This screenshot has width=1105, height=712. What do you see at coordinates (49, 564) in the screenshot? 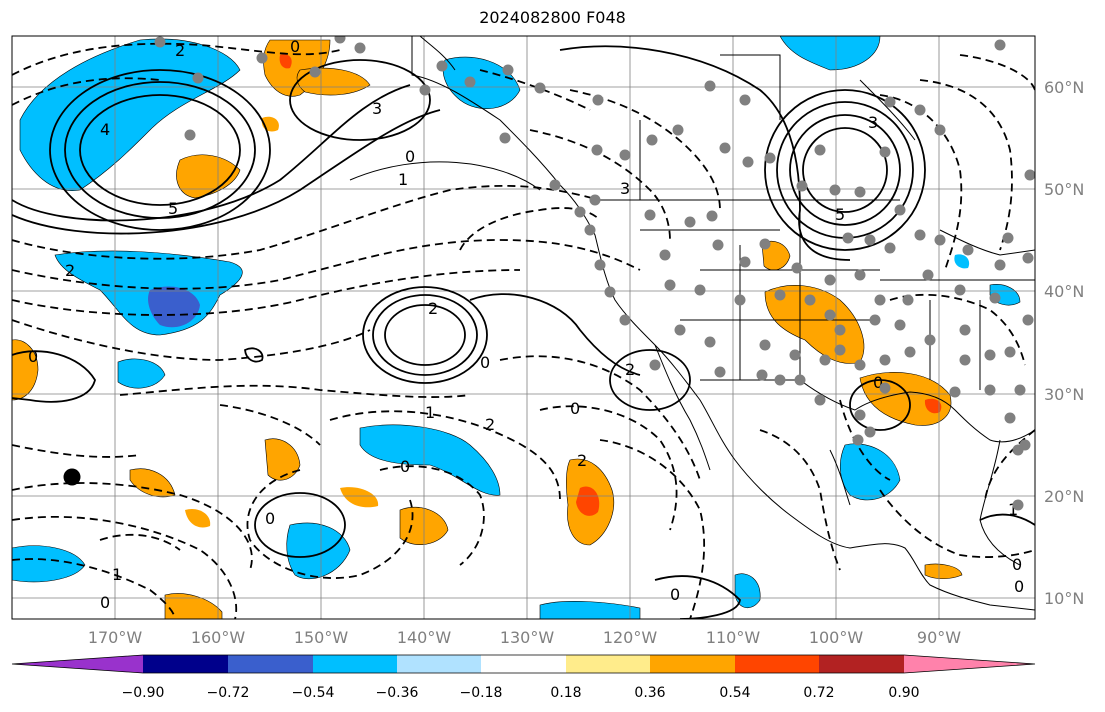
I see `shade-blue-sw` at bounding box center [49, 564].